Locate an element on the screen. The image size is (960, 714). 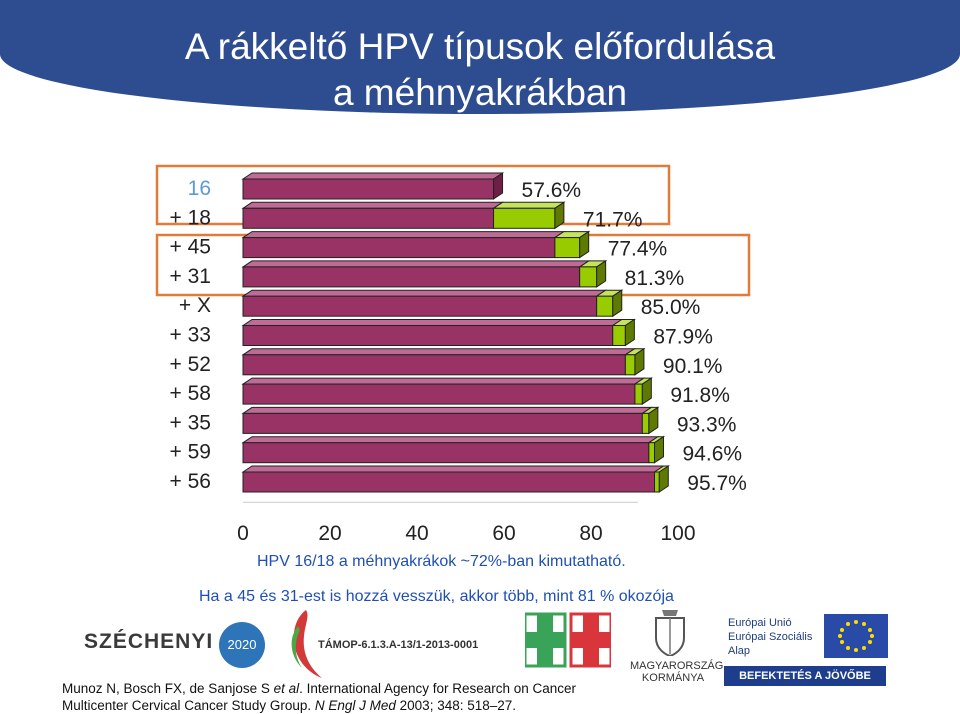
mk-line-2: KORMÁNYA is located at coordinates (673, 678).